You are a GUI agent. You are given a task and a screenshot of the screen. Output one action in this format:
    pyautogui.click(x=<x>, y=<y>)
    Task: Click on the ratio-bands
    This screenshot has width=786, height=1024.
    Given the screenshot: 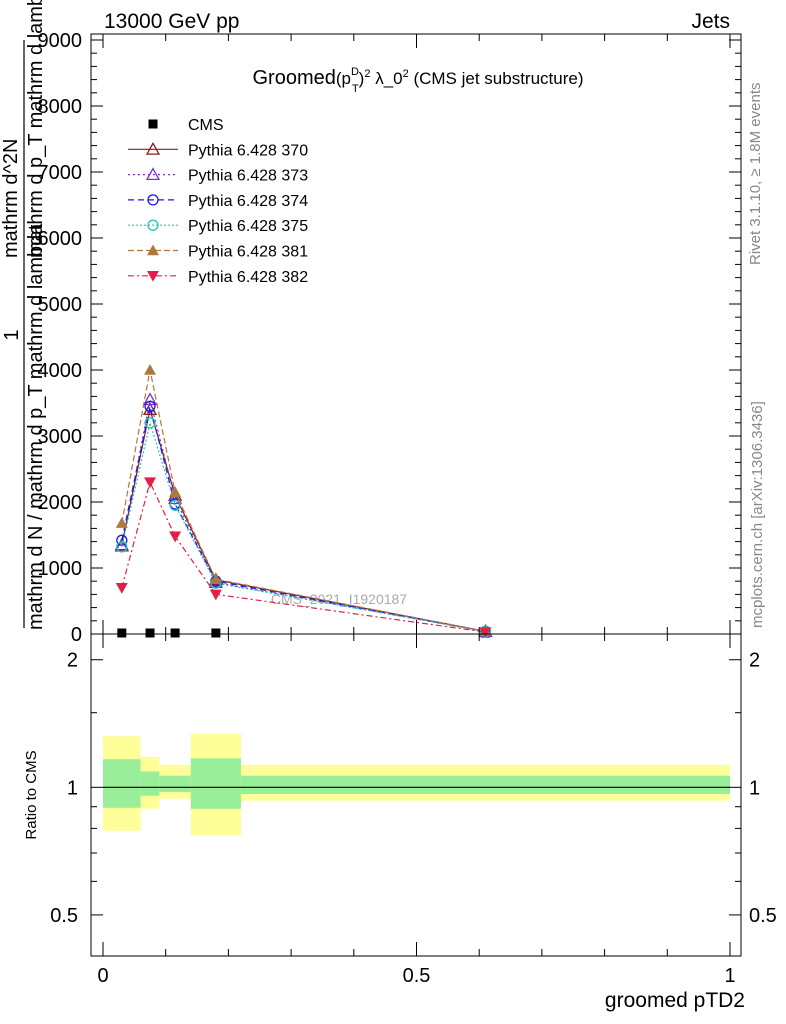 What is the action you would take?
    pyautogui.click(x=416, y=784)
    